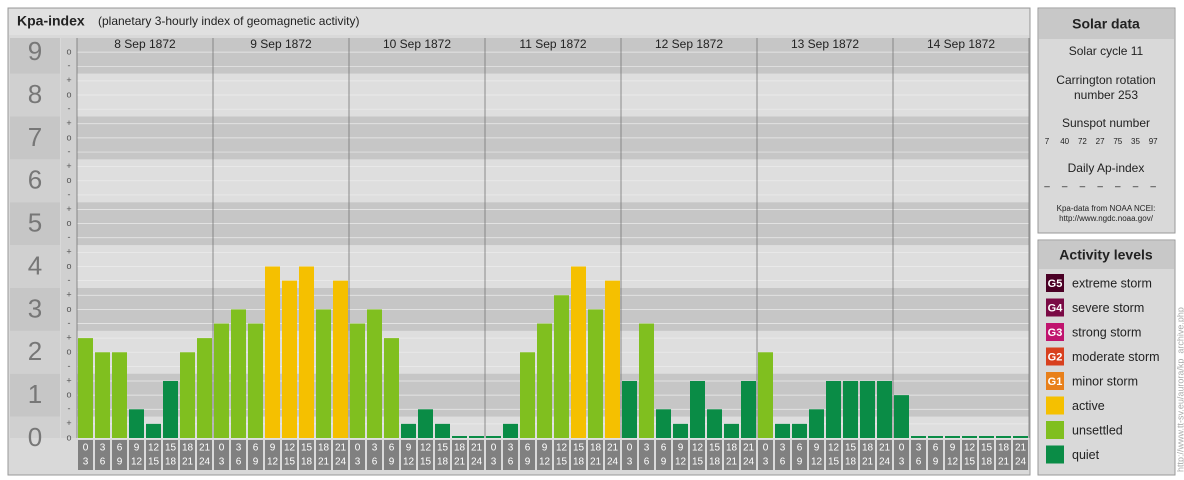 The height and width of the screenshot is (480, 1184). I want to click on day-label: 14 Sep 1872, so click(961, 44).